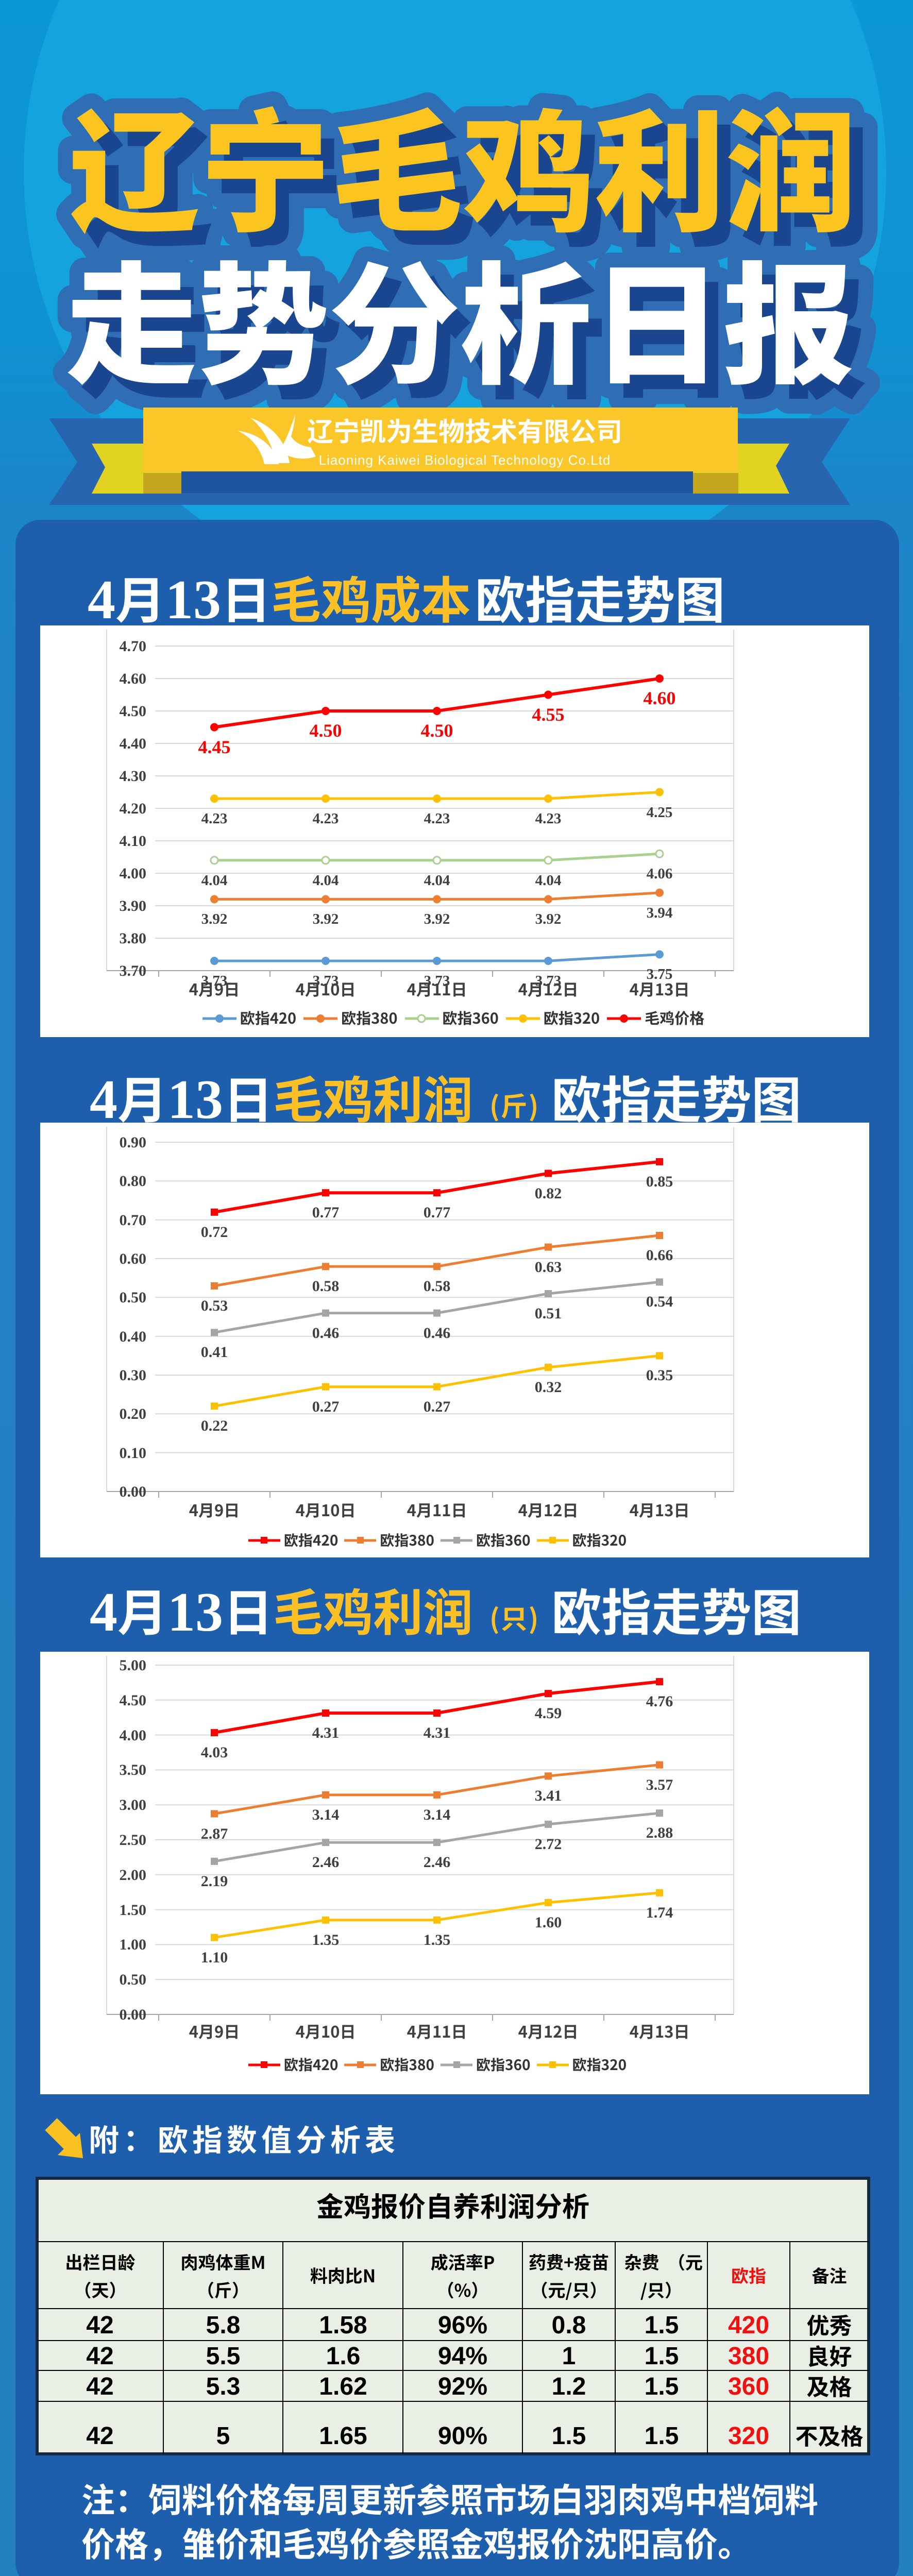 The height and width of the screenshot is (2576, 913). I want to click on svg-text: 1.6, so click(344, 2356).